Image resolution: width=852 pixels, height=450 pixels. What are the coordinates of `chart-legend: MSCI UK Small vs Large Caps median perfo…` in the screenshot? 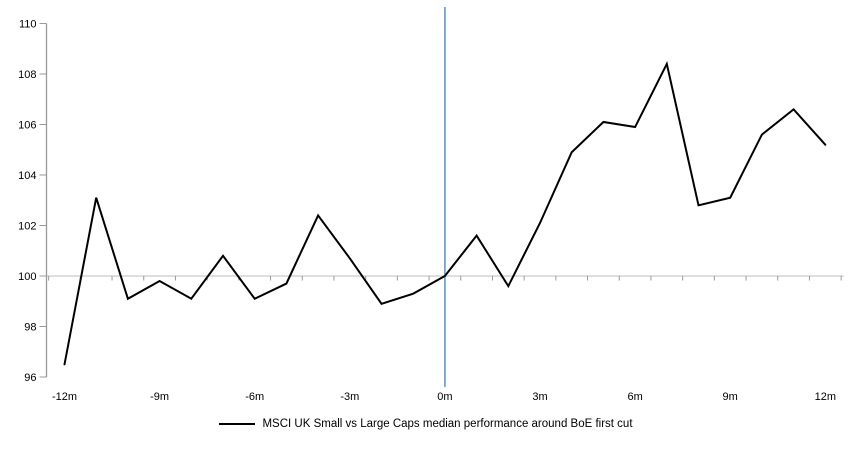 It's located at (426, 424).